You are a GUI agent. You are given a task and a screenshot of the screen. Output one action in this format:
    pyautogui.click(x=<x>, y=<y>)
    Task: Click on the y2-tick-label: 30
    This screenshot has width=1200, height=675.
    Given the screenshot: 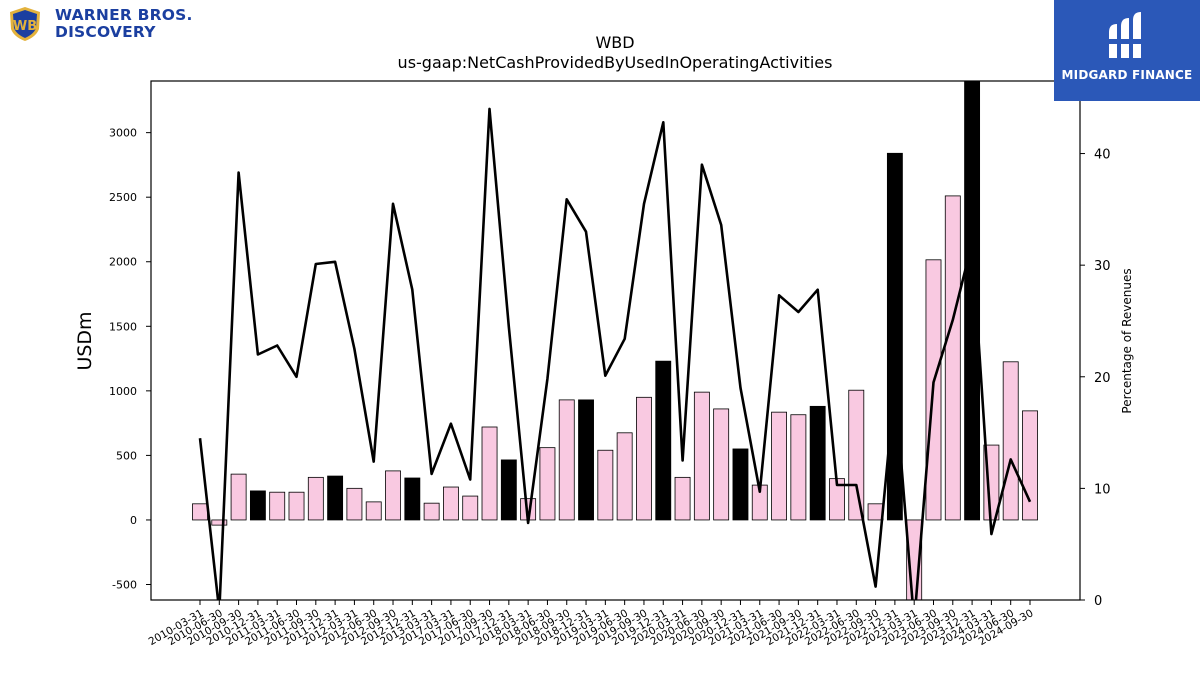 What is the action you would take?
    pyautogui.click(x=1102, y=266)
    